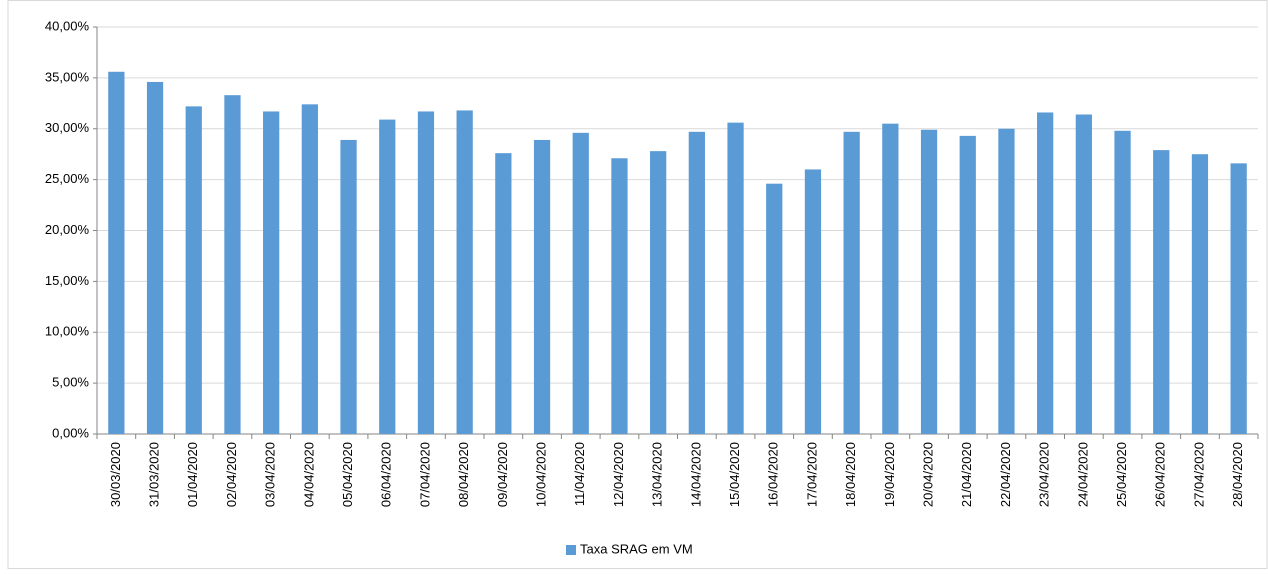 This screenshot has width=1268, height=574. I want to click on x-tick-label: 26/04/2020, so click(1160, 474).